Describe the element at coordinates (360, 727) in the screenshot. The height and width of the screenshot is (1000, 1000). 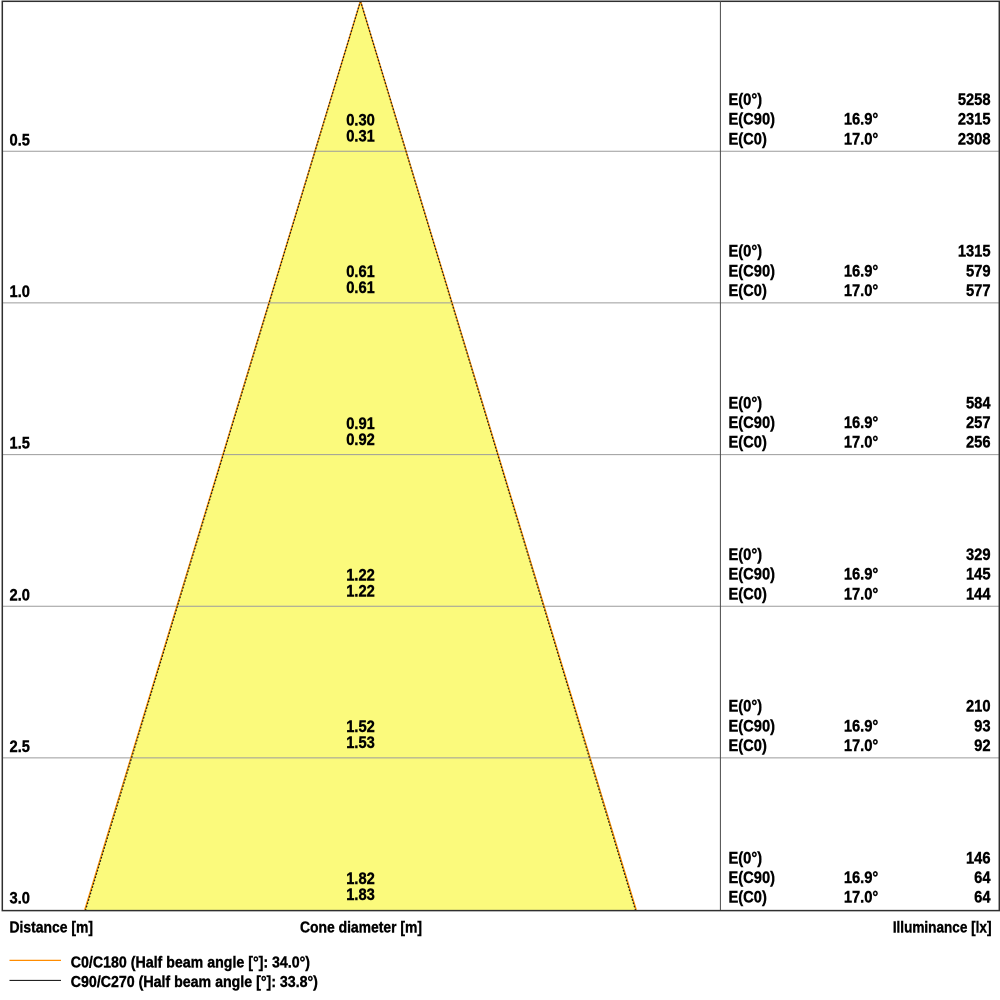
I see `svg-text: 1.52` at that location.